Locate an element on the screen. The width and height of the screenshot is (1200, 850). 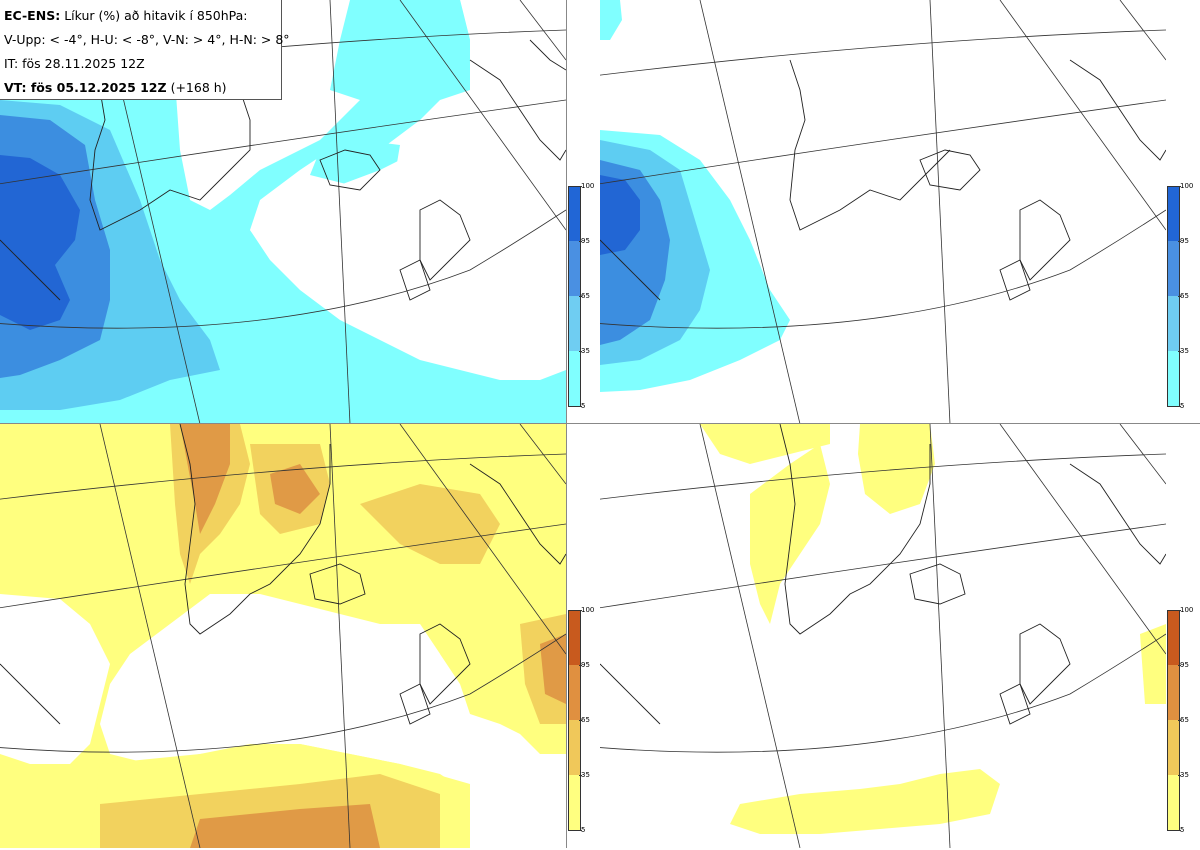
model-label: EC-ENS: is located at coordinates (32, 15).